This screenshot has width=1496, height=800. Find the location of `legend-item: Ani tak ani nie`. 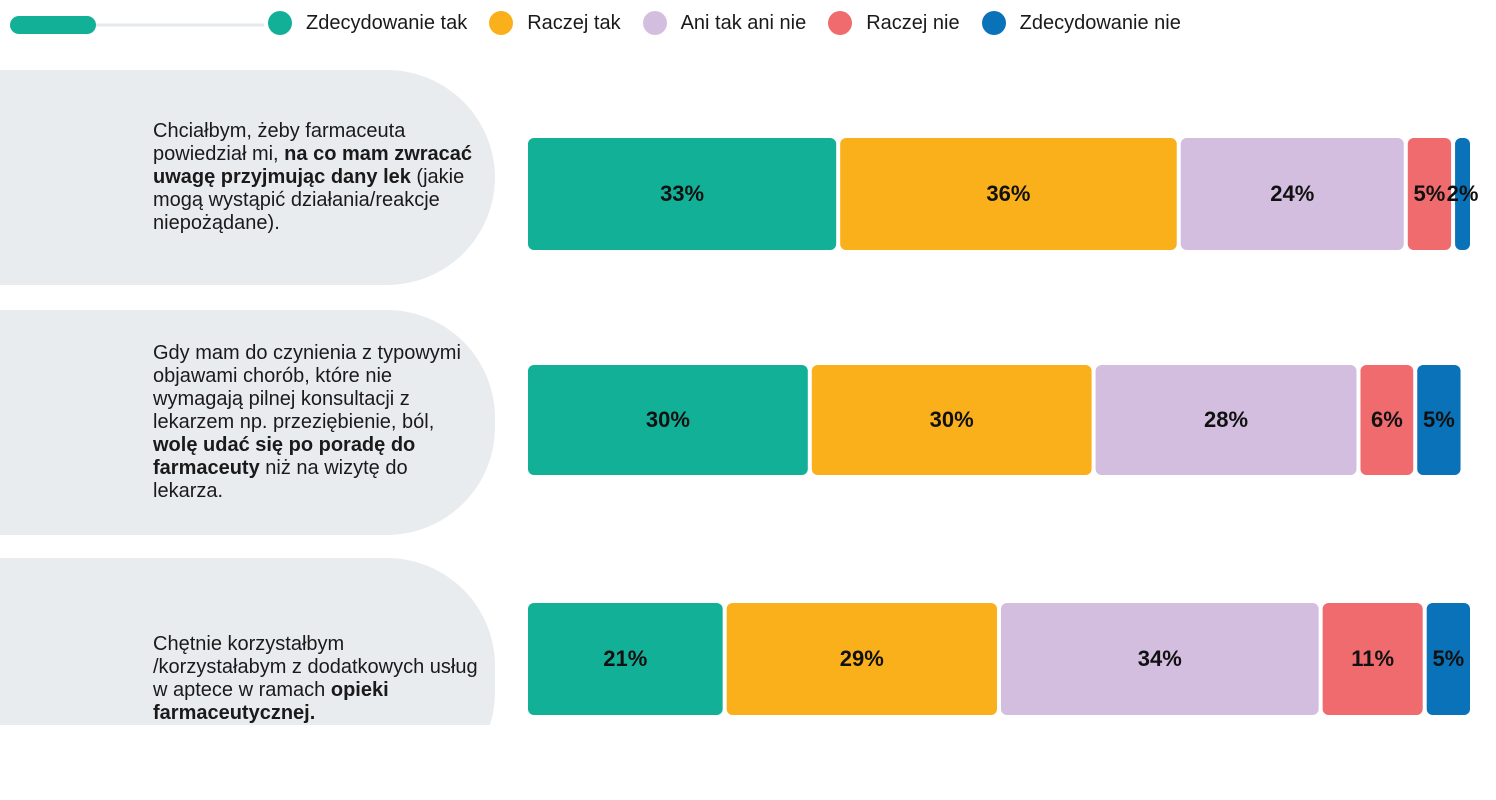

legend-item: Ani tak ani nie is located at coordinates (724, 23).